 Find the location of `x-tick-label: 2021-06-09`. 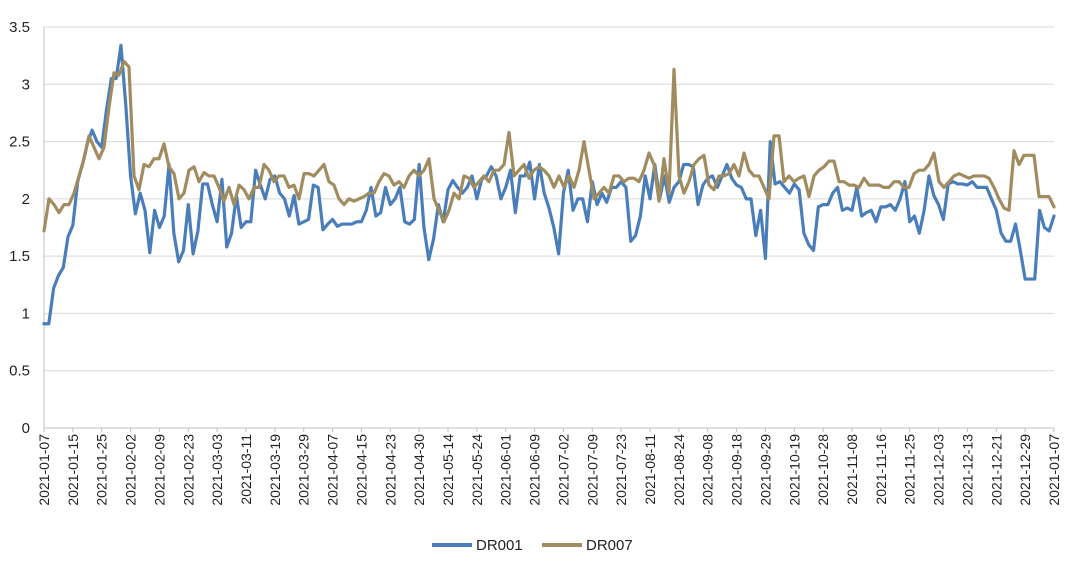

x-tick-label: 2021-06-09 is located at coordinates (535, 470).